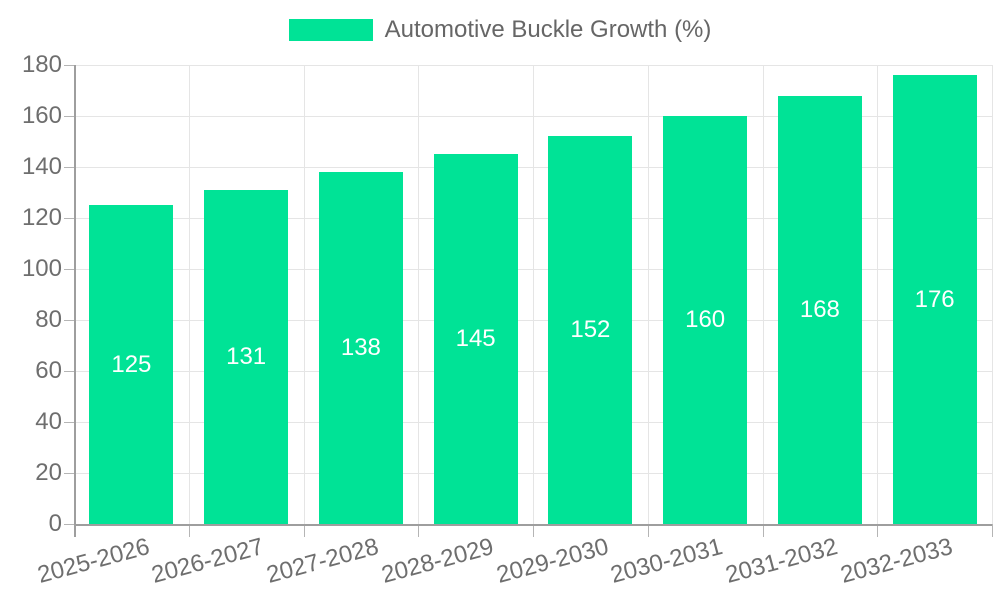 The height and width of the screenshot is (600, 1000). What do you see at coordinates (41, 115) in the screenshot?
I see `y-tick-label: 160` at bounding box center [41, 115].